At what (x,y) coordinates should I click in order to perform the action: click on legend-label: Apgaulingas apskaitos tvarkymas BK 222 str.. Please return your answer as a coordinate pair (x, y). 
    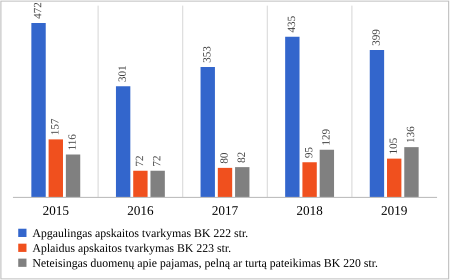
    Looking at the image, I should click on (140, 234).